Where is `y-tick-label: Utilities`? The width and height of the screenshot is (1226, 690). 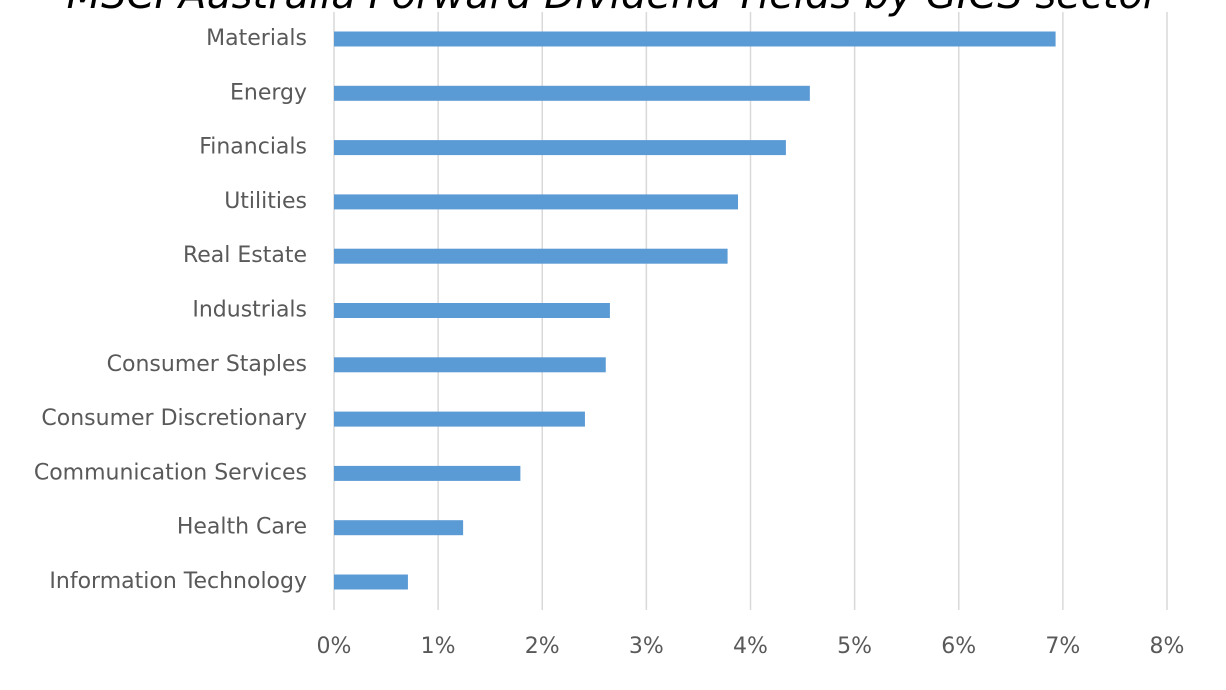 y-tick-label: Utilities is located at coordinates (265, 201).